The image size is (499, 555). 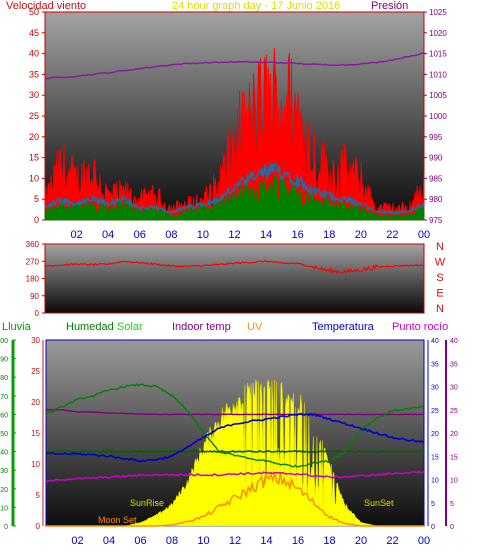 I want to click on inner-left-tick-label: 25, so click(x=35, y=371).